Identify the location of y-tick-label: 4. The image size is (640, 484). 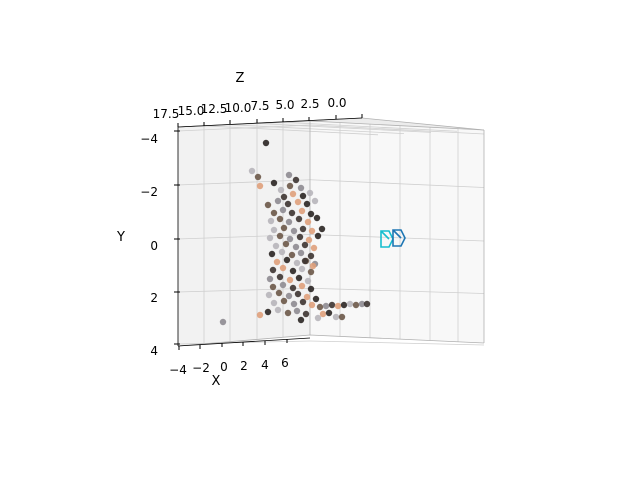
(154, 351).